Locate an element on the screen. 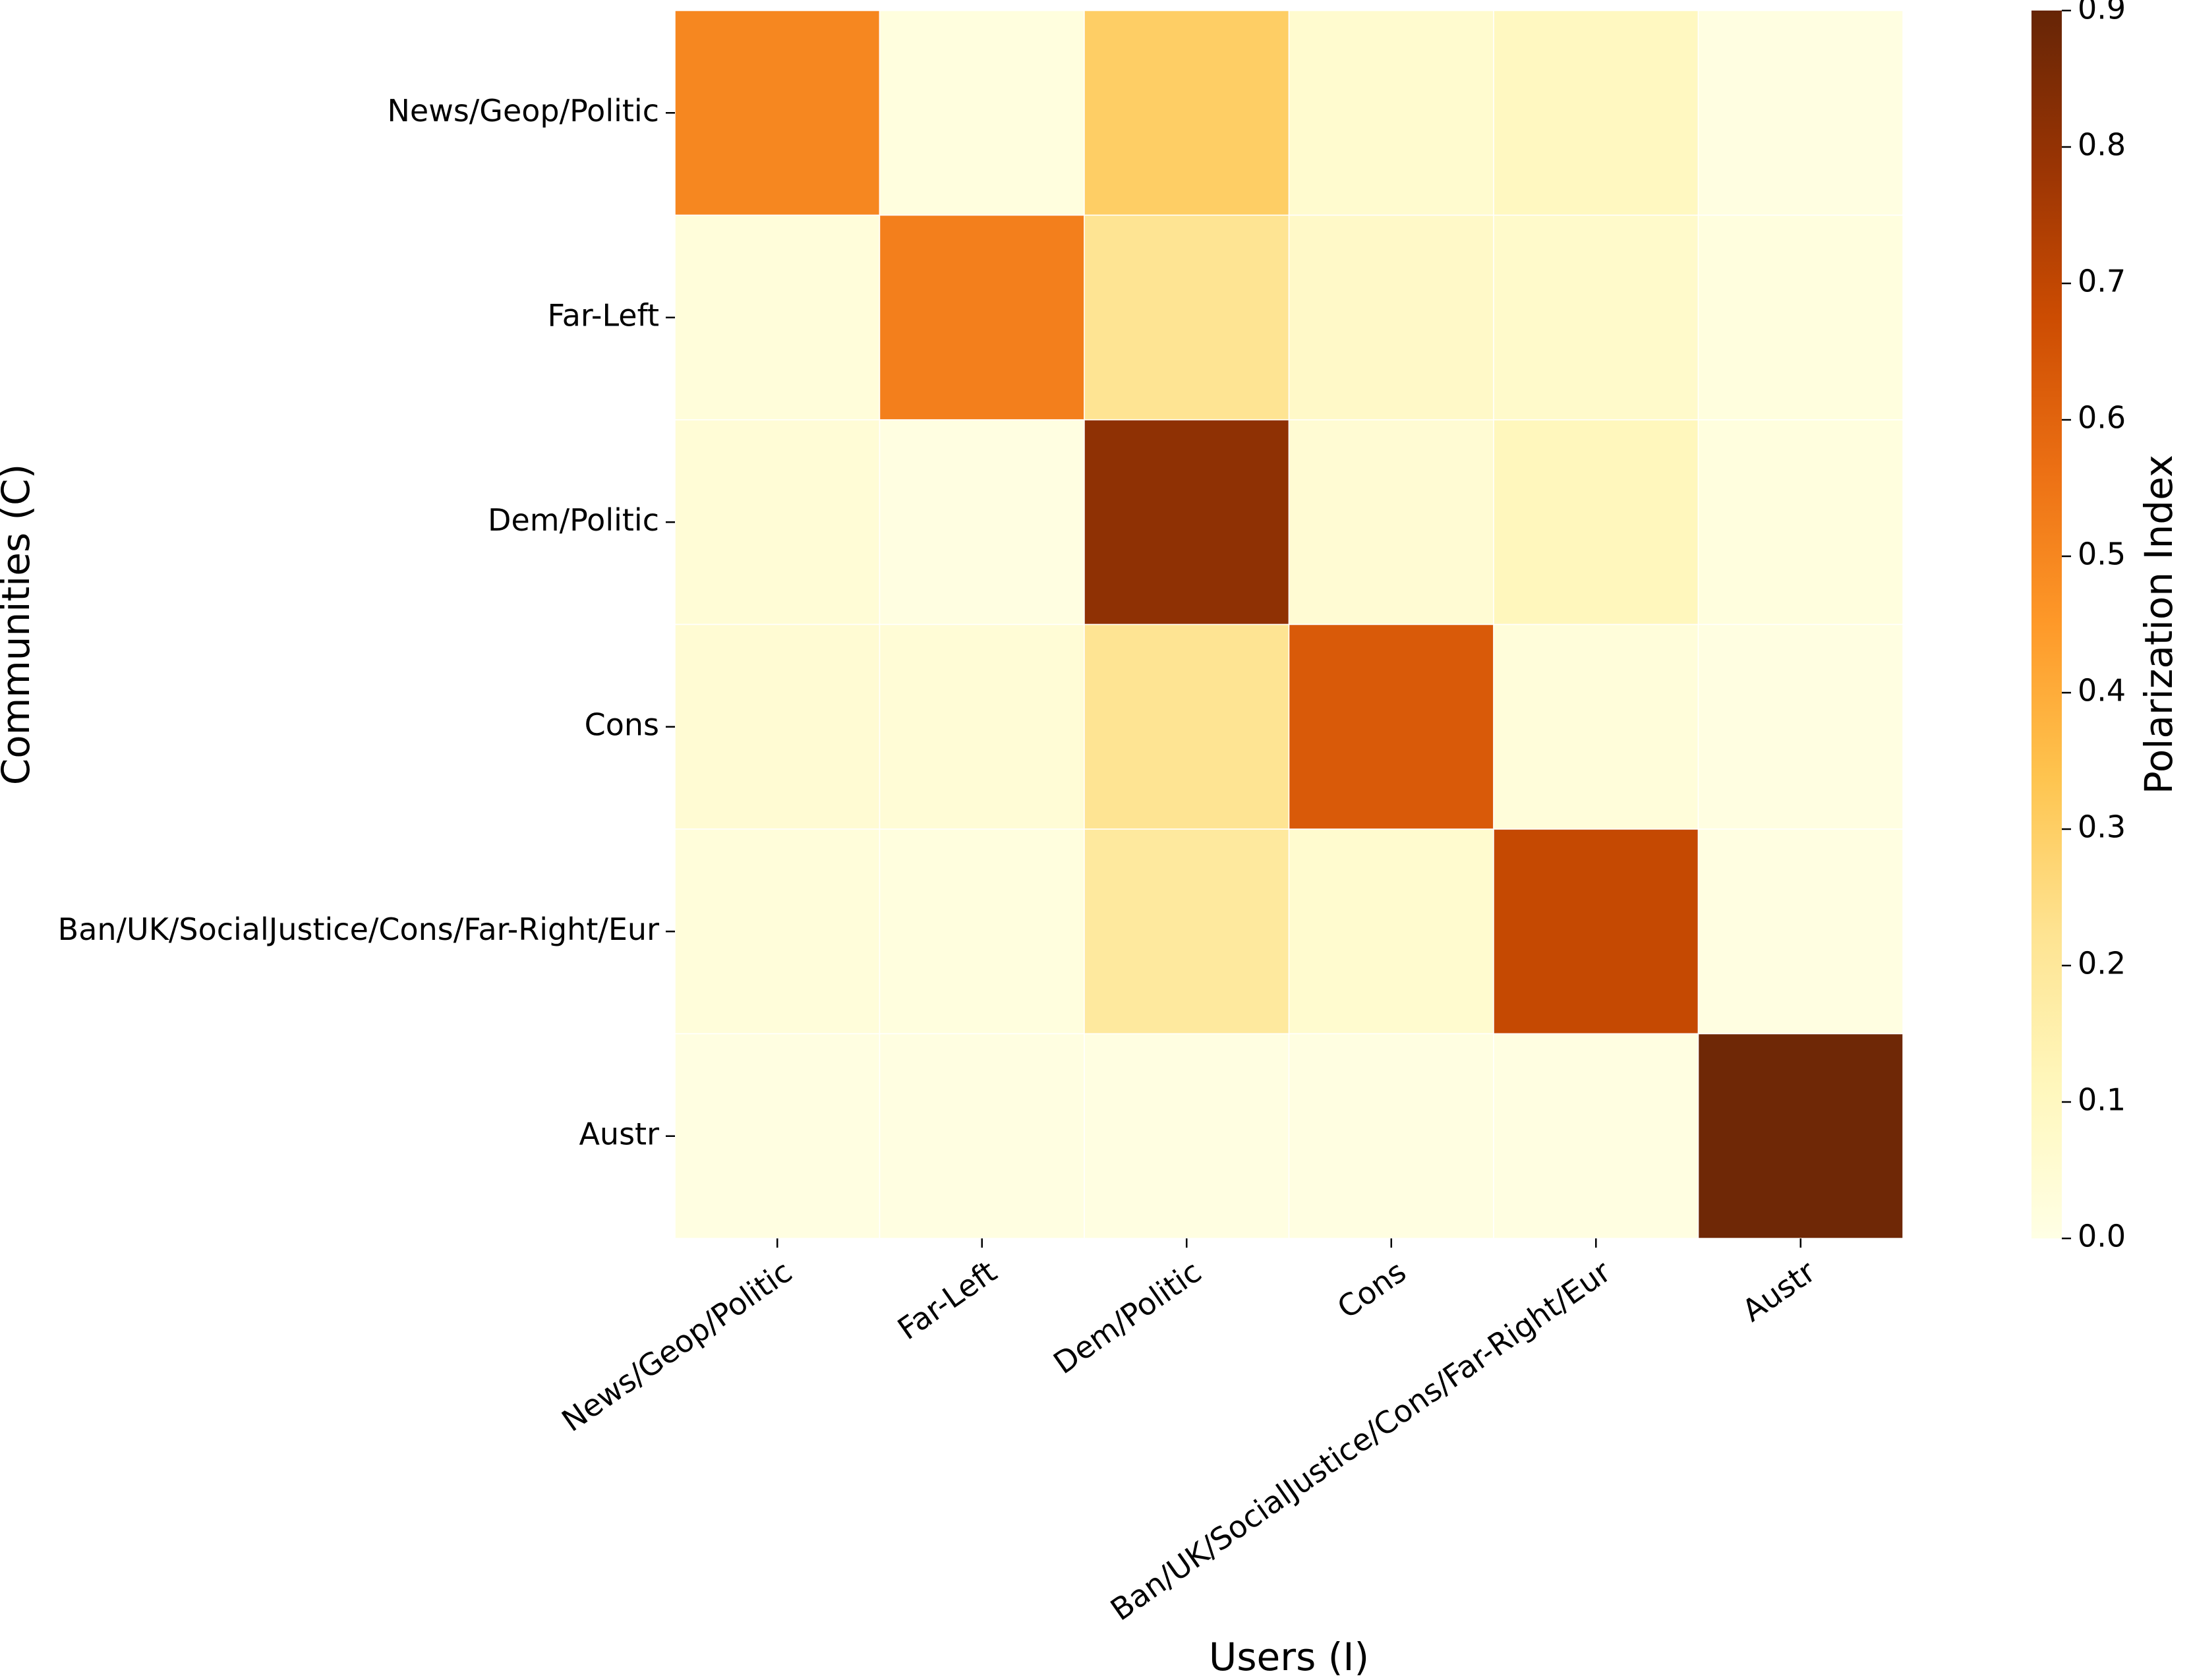 This screenshot has width=2191, height=1680. colorbar-tick-label: 0.3 is located at coordinates (2102, 827).